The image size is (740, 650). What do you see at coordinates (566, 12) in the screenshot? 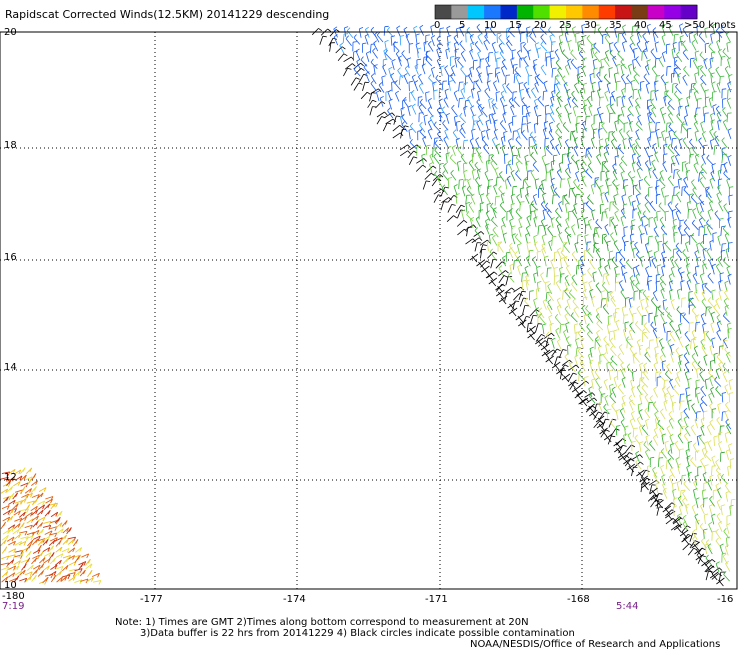
I see `wind-speed-color-scale` at bounding box center [566, 12].